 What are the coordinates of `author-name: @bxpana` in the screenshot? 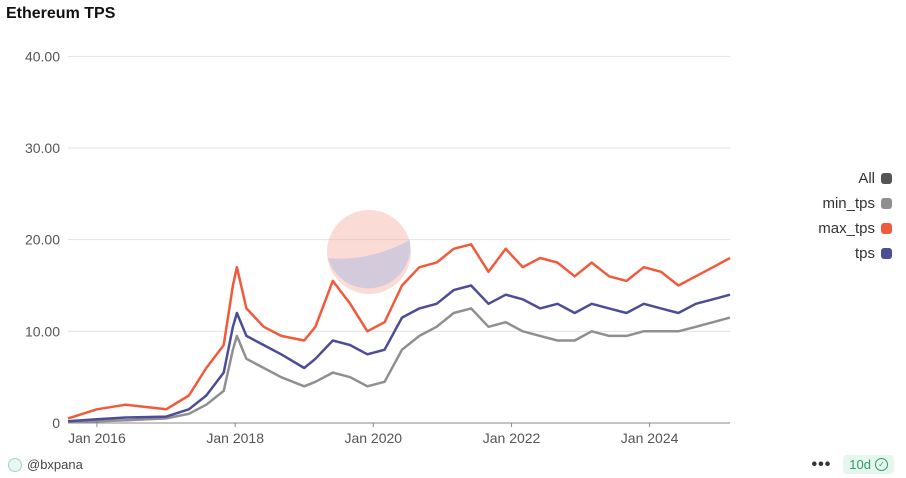 It's located at (55, 464).